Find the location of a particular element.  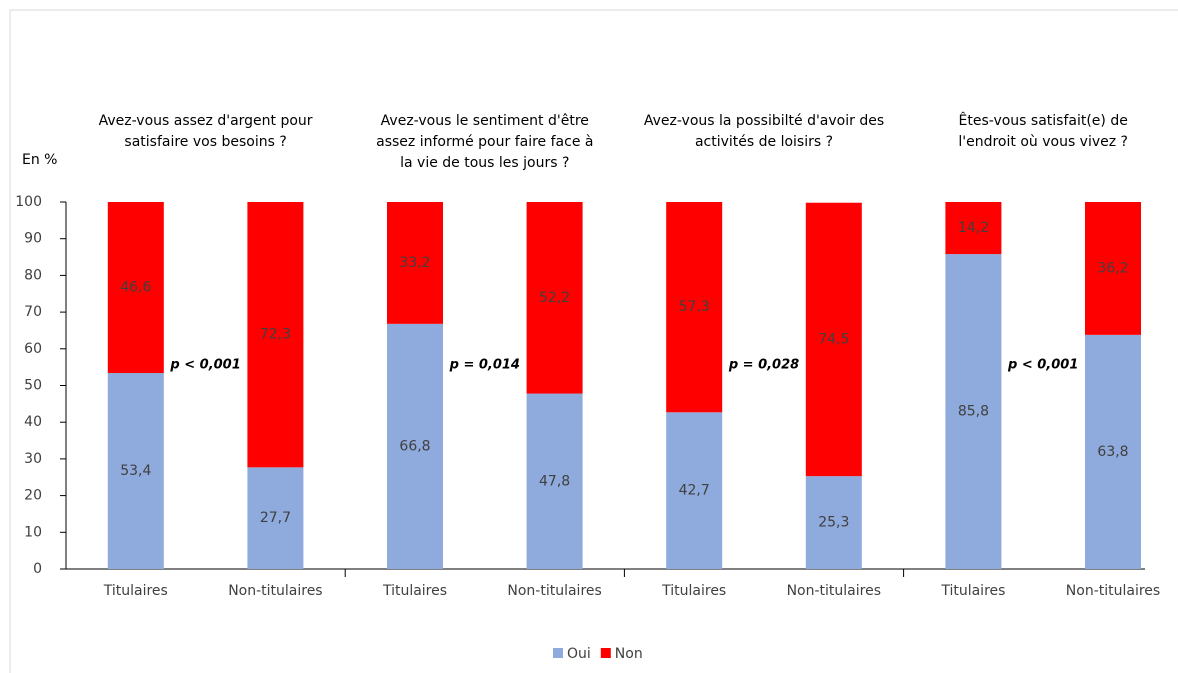

value-label: 46,6 is located at coordinates (135, 288).